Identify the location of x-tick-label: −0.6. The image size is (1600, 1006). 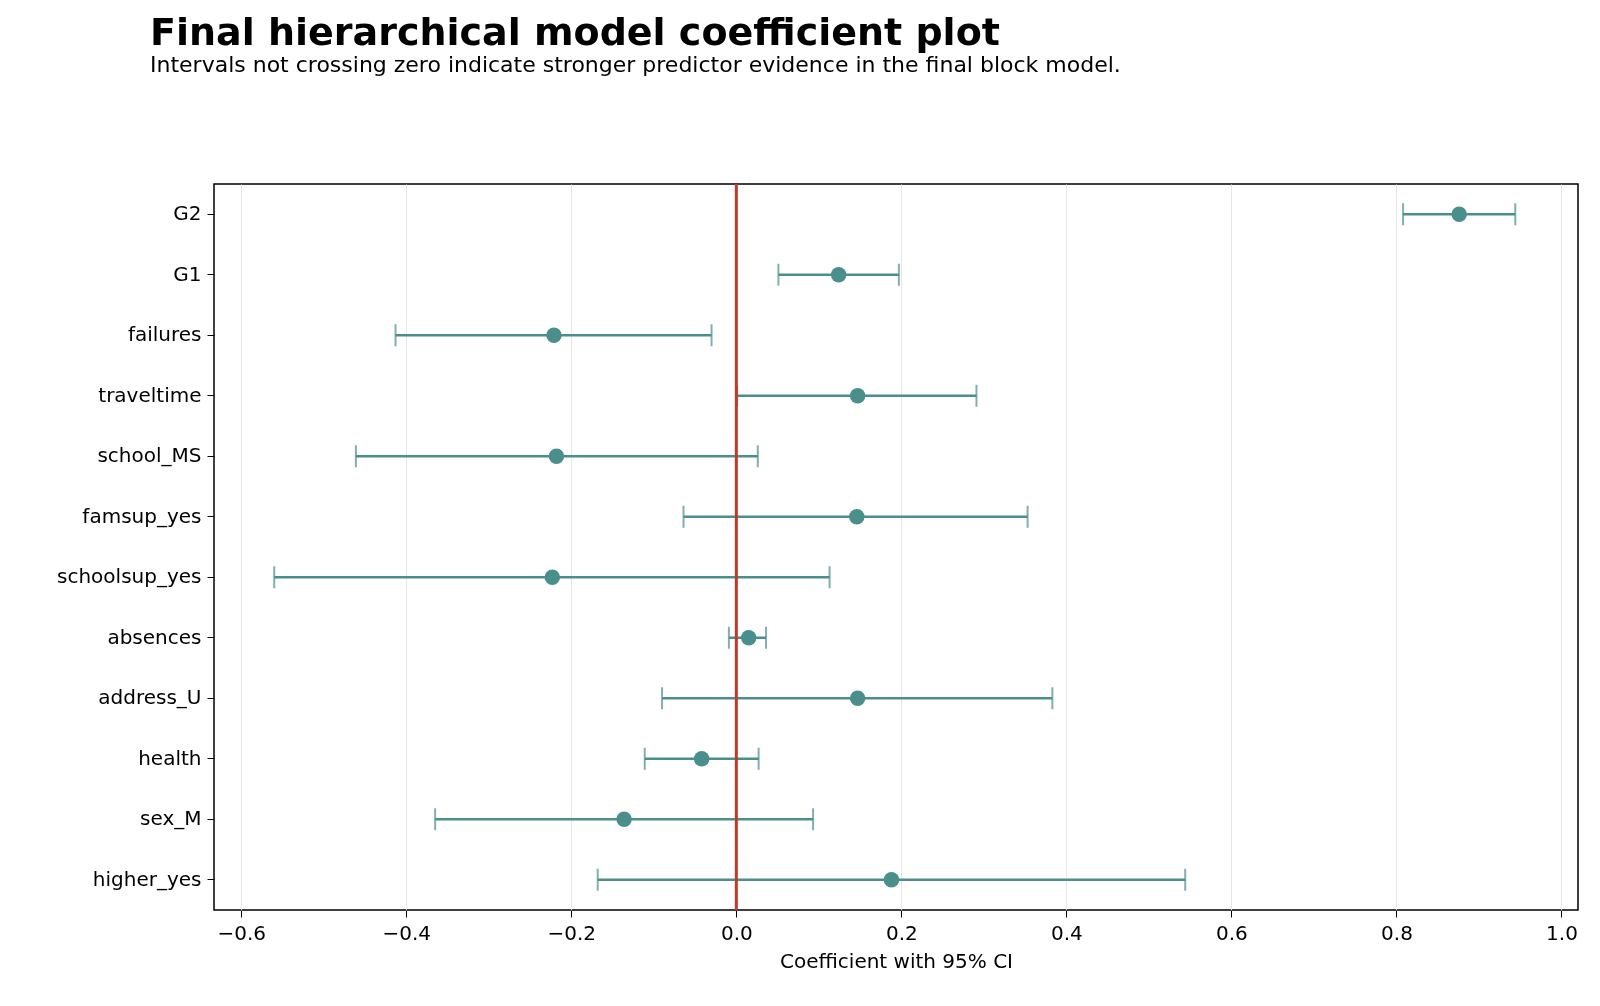
(242, 932).